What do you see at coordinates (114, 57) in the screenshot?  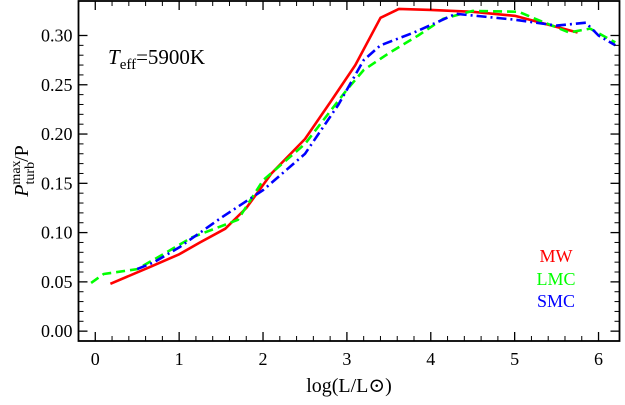 I see `teff-annotation-main: T` at bounding box center [114, 57].